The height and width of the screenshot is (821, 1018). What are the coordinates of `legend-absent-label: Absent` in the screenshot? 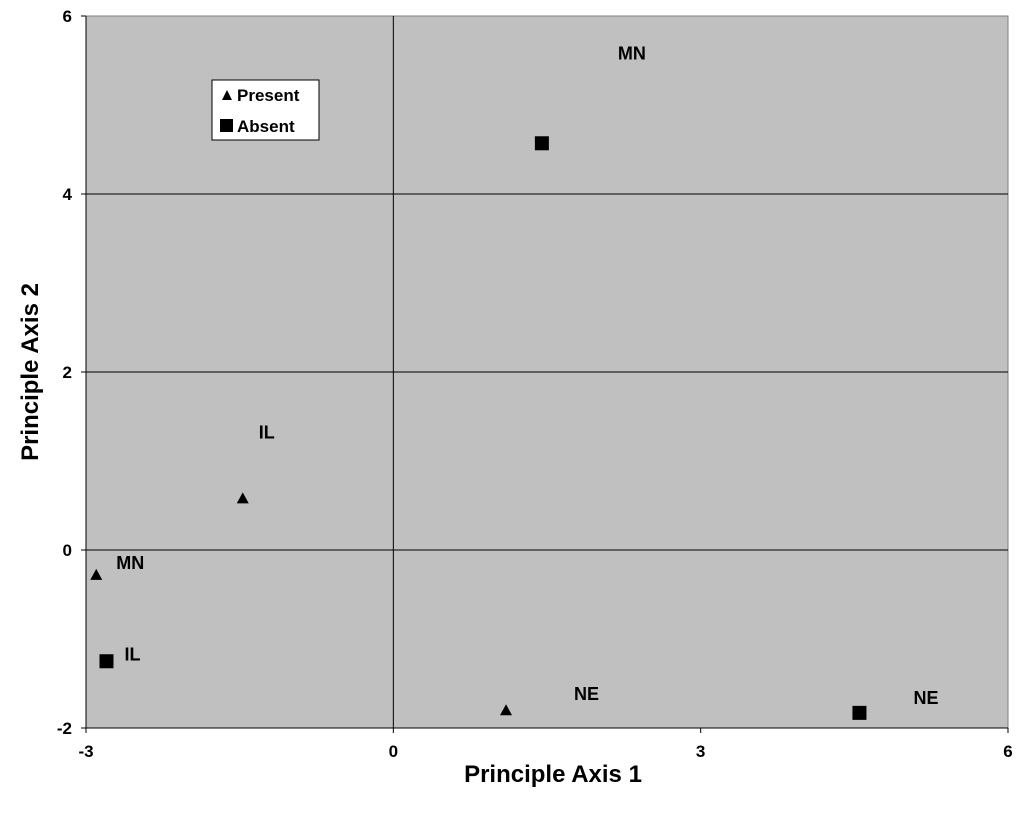 It's located at (266, 126).